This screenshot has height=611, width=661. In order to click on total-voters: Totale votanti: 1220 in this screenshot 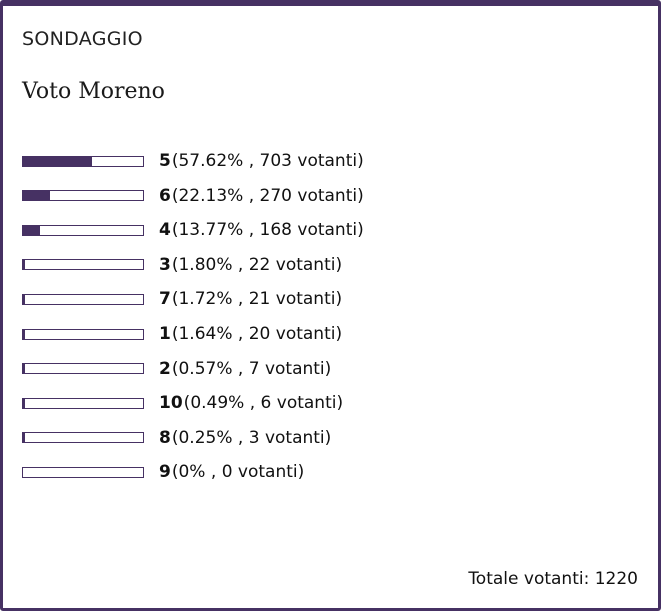, I will do `click(553, 579)`.